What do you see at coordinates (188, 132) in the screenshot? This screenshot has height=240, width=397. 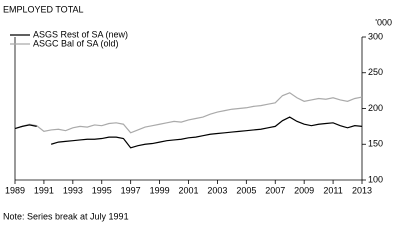 I see `series-line` at bounding box center [188, 132].